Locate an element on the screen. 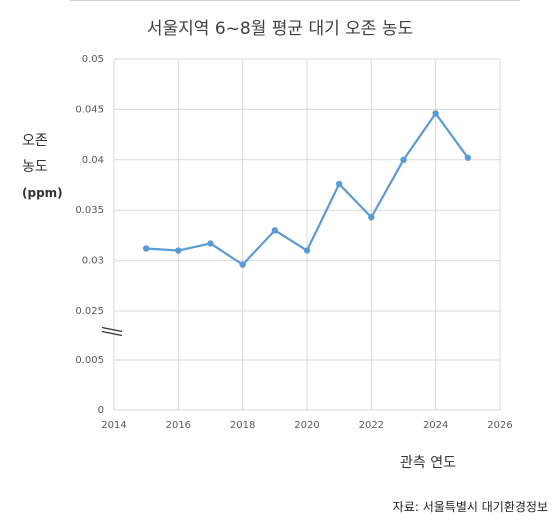 This screenshot has width=560, height=531. source-note: 자료: 서울특별시 대기환경정보 is located at coordinates (470, 507).